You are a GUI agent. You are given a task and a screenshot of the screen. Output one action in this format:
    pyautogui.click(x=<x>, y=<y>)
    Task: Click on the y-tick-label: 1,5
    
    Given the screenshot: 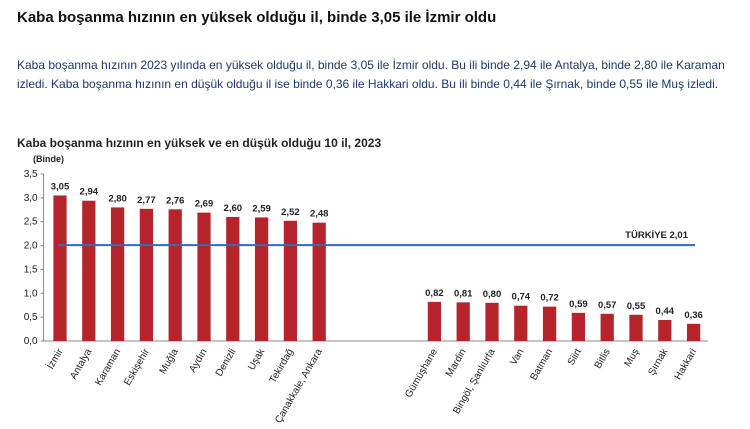 What is the action you would take?
    pyautogui.click(x=31, y=269)
    